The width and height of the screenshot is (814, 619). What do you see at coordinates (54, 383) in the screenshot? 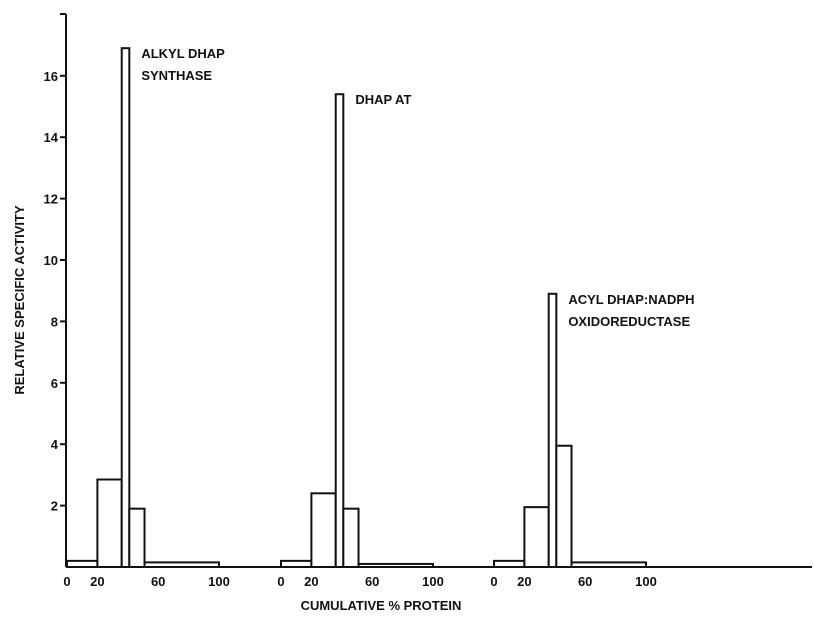
I see `y-tick-label: 6` at bounding box center [54, 383].